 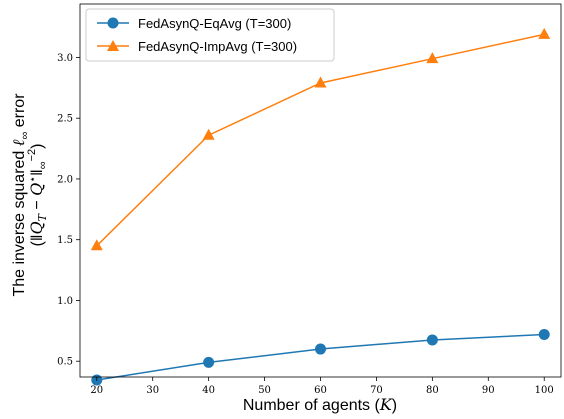 What do you see at coordinates (208, 390) in the screenshot?
I see `x-tick-label: 40` at bounding box center [208, 390].